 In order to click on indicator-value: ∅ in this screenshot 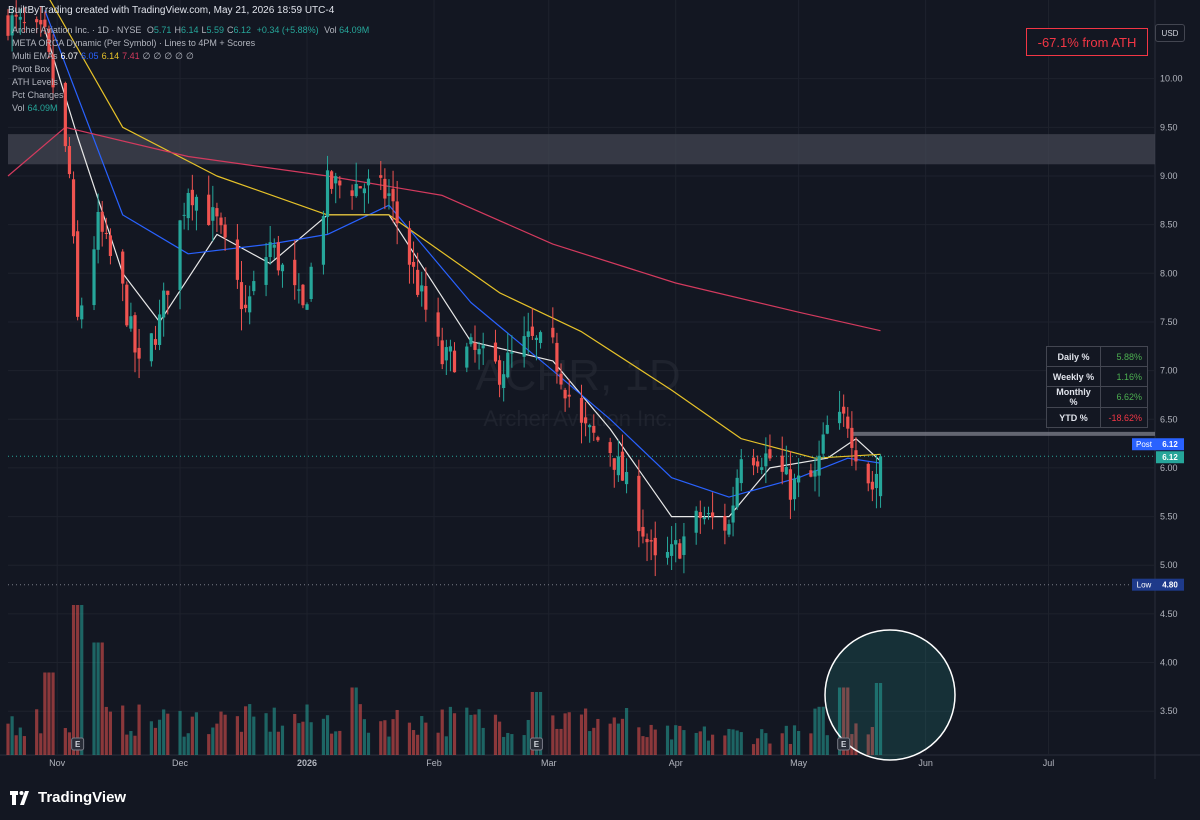, I will do `click(179, 56)`.